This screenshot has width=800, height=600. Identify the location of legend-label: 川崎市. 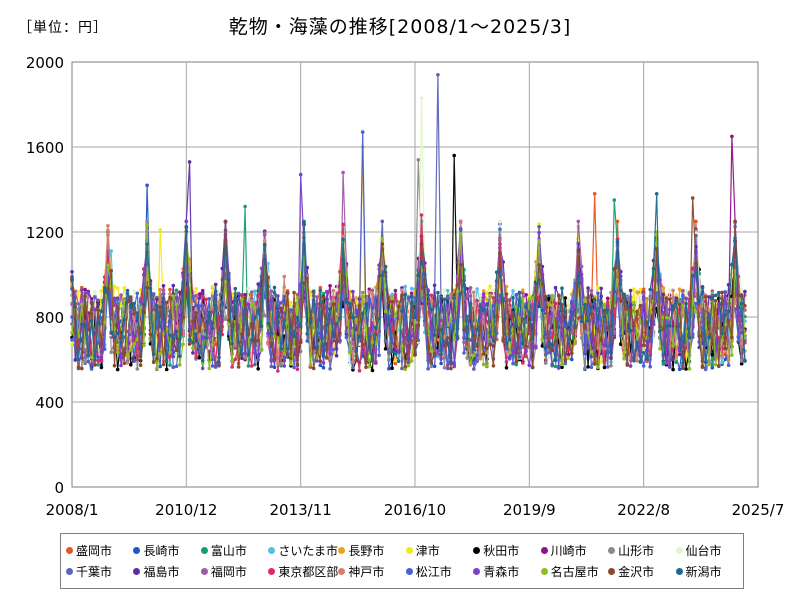
(568, 551).